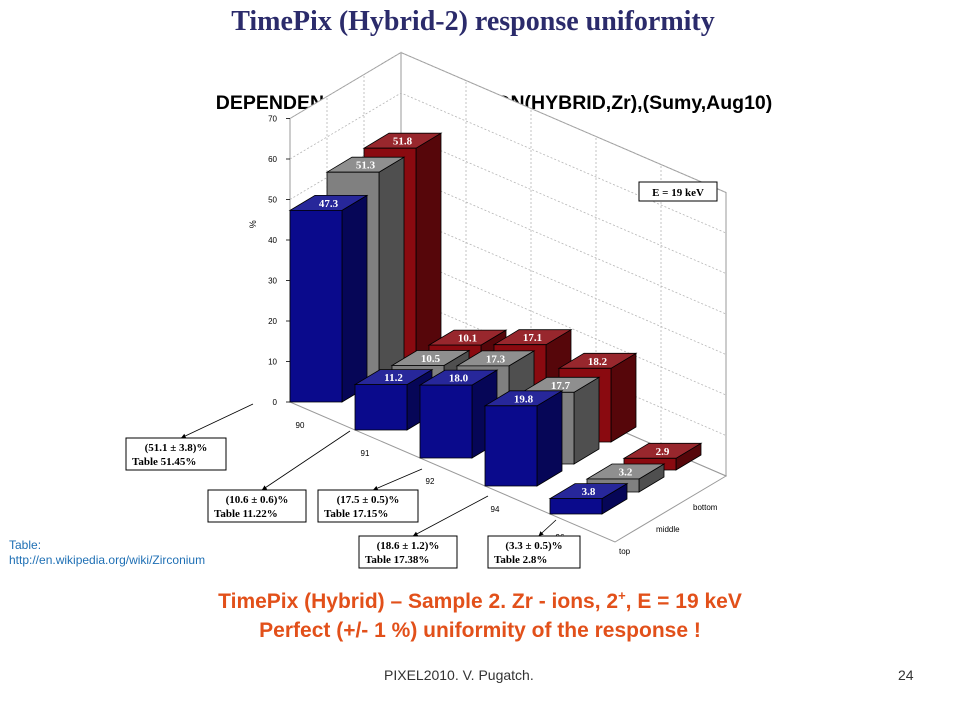  I want to click on bar-value-label: 18.0, so click(459, 379).